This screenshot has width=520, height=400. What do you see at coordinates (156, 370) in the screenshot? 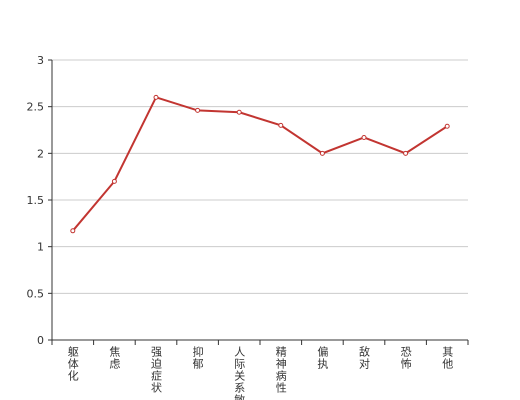
I see `x-tick-label: 强迫症状` at bounding box center [156, 370].